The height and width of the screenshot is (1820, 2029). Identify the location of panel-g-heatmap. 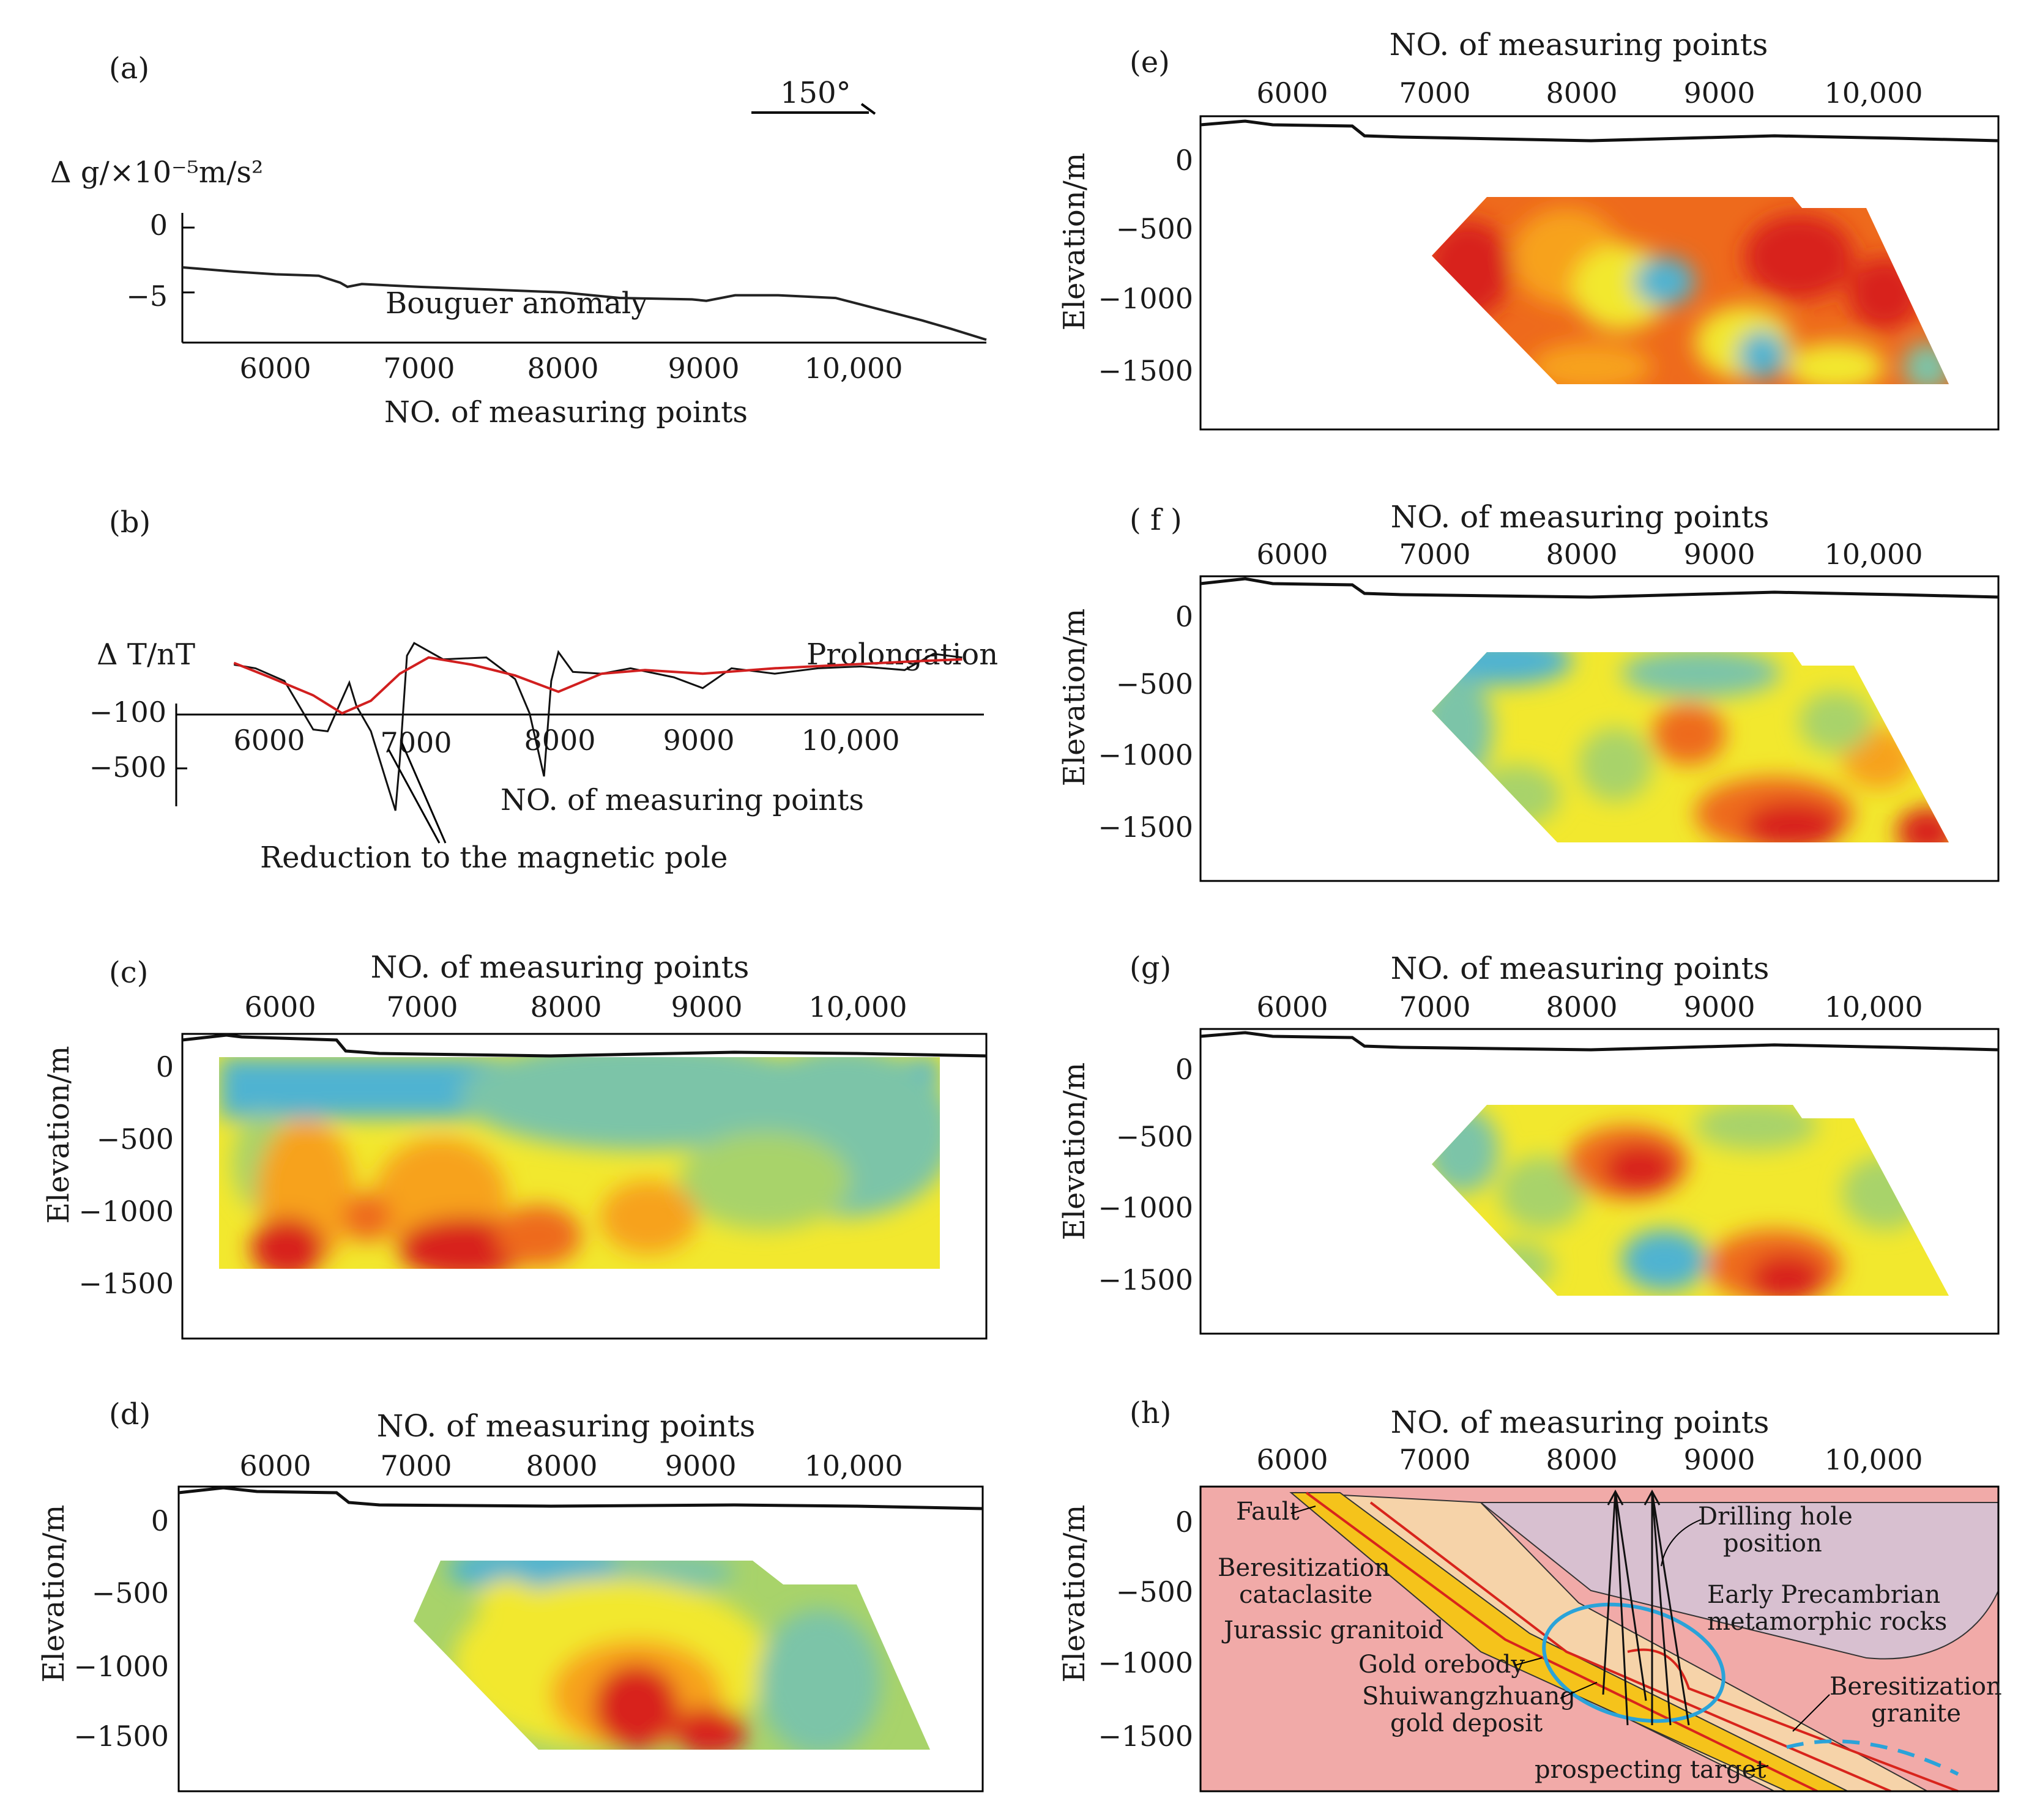
(1690, 1201).